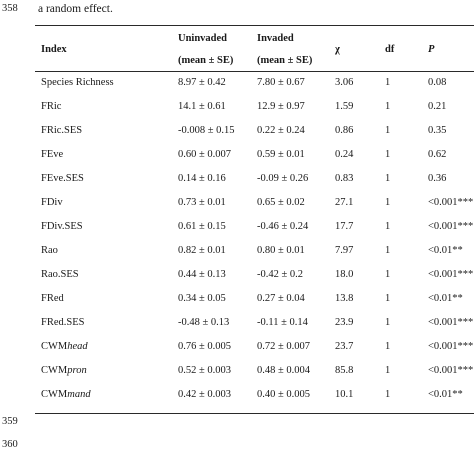 Image resolution: width=474 pixels, height=454 pixels. I want to click on cell-chi: 10.1, so click(344, 394).